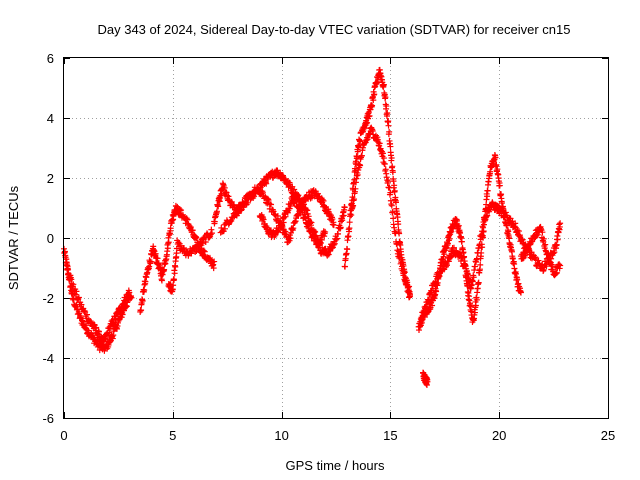 Image resolution: width=640 pixels, height=480 pixels. Describe the element at coordinates (50, 238) in the screenshot. I see `y-tick-label: 0` at that location.